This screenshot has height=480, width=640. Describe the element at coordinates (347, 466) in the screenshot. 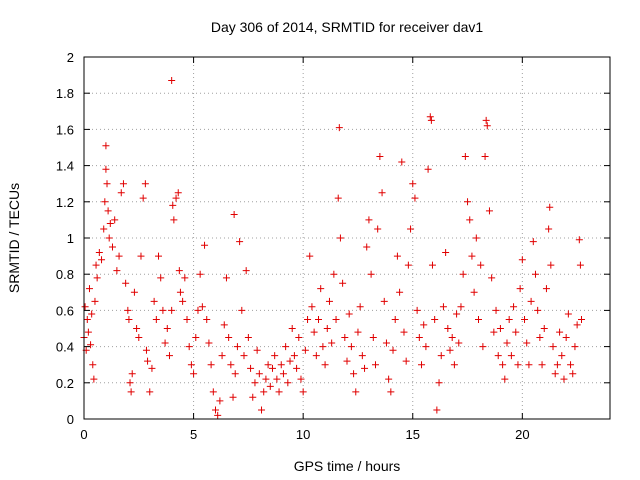

I see `x-axis-label: GPS time / hours` at that location.